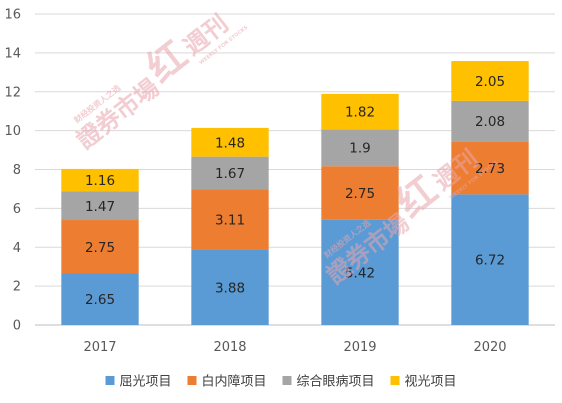  What do you see at coordinates (17, 209) in the screenshot?
I see `y-tick-label: 6` at bounding box center [17, 209].